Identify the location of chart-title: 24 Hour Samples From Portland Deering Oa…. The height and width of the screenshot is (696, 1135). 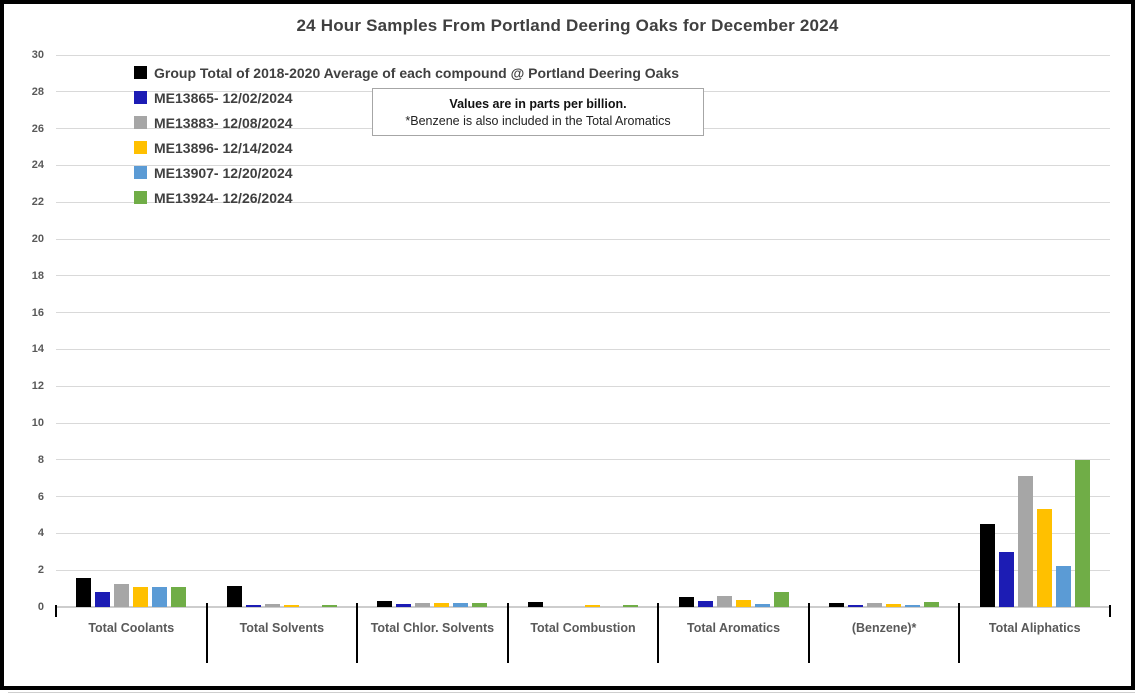
(567, 25).